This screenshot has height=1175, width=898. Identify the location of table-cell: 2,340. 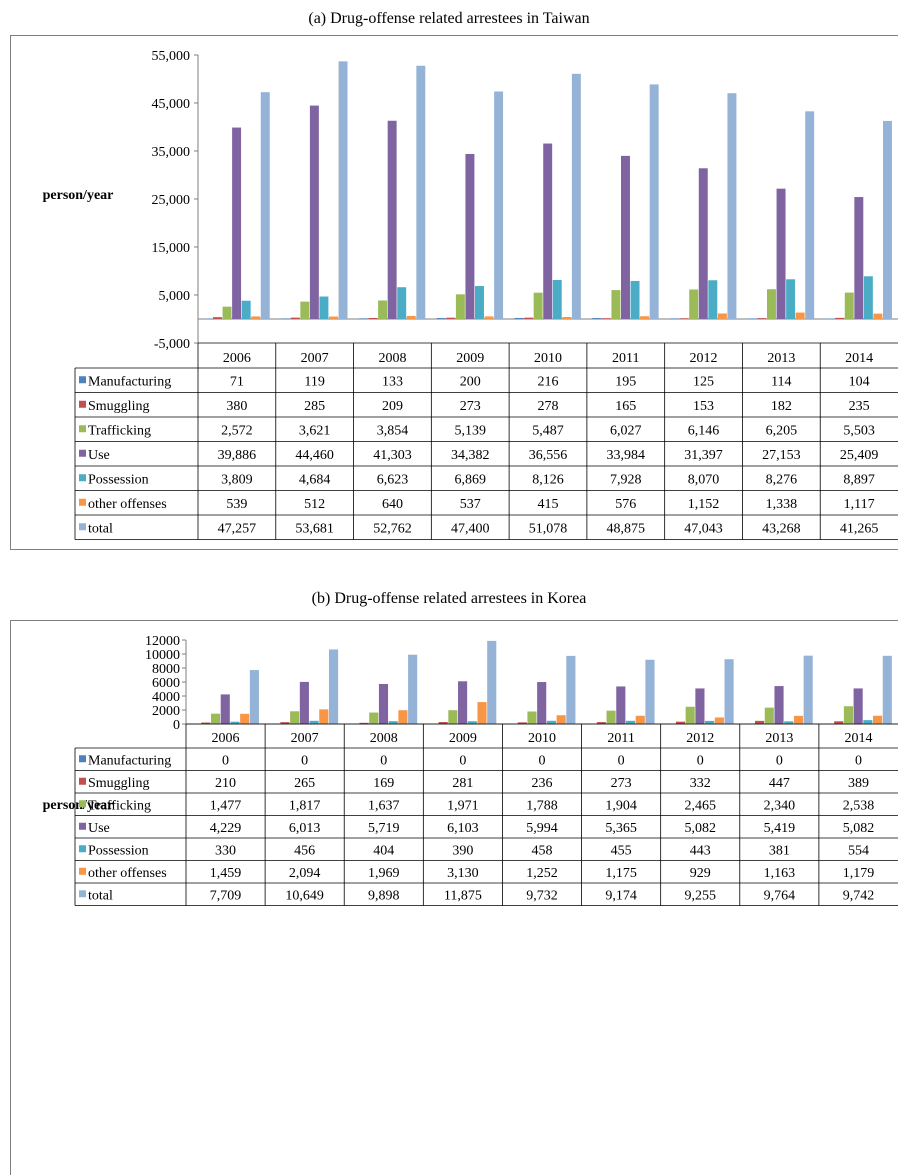
(780, 805).